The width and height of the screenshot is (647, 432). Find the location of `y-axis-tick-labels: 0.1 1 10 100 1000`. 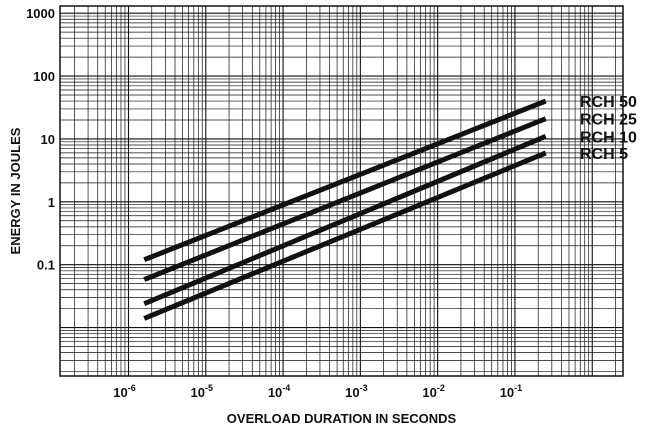

y-axis-tick-labels: 0.1 1 10 100 1000 is located at coordinates (40, 139).